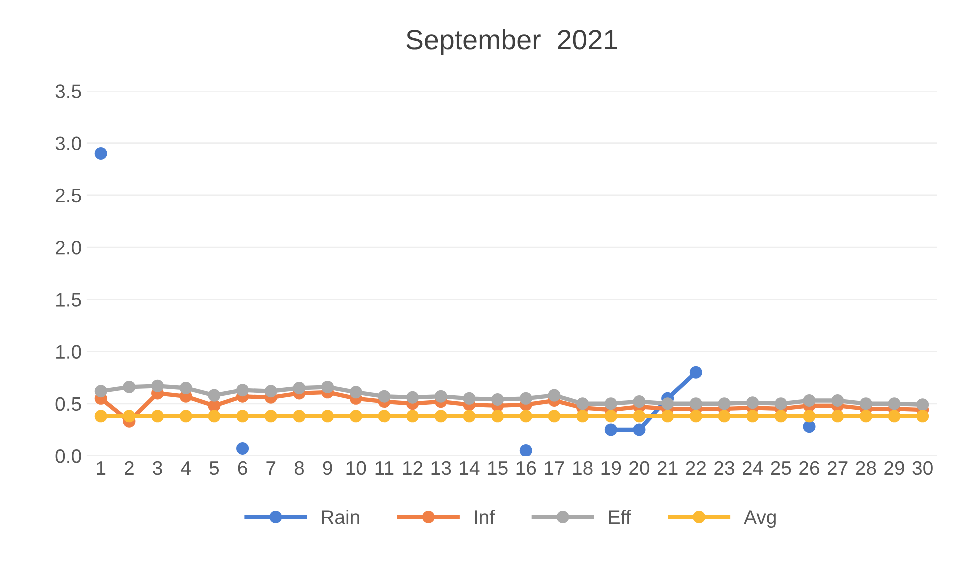  I want to click on y-tick-label: 1.5, so click(69, 300).